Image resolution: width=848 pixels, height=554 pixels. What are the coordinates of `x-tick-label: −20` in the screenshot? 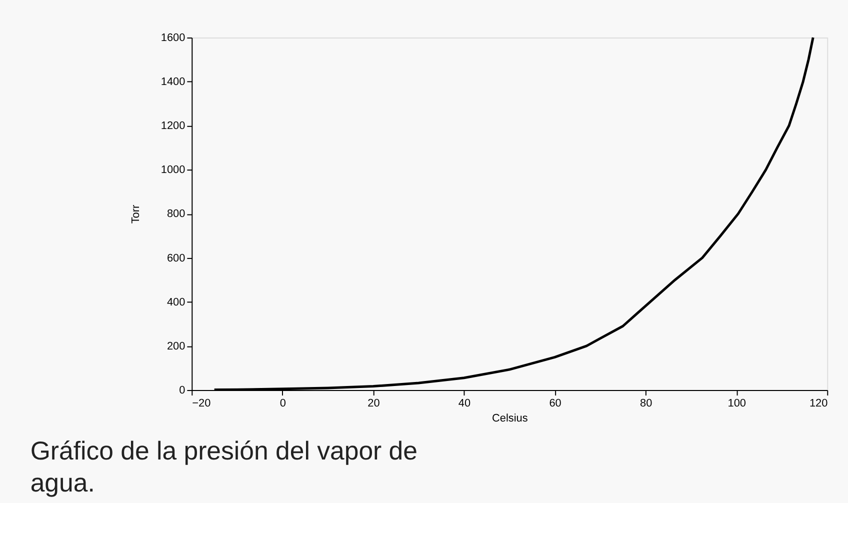 It's located at (201, 403).